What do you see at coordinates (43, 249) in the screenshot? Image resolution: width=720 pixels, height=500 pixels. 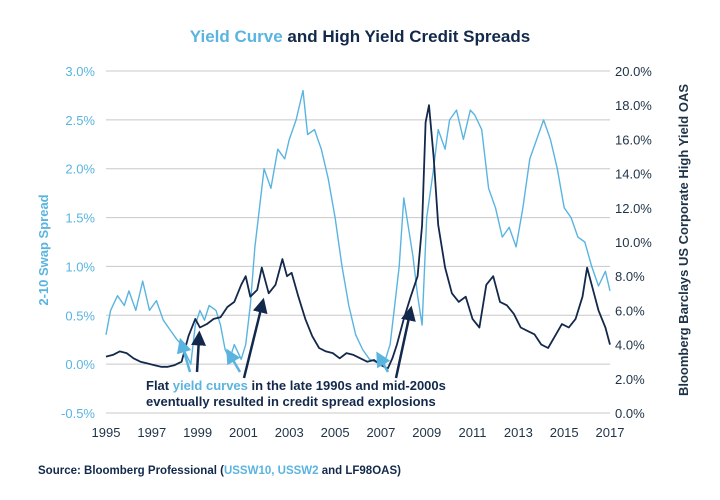 I see `left-axis-label: 2-10 Swap Spread` at bounding box center [43, 249].